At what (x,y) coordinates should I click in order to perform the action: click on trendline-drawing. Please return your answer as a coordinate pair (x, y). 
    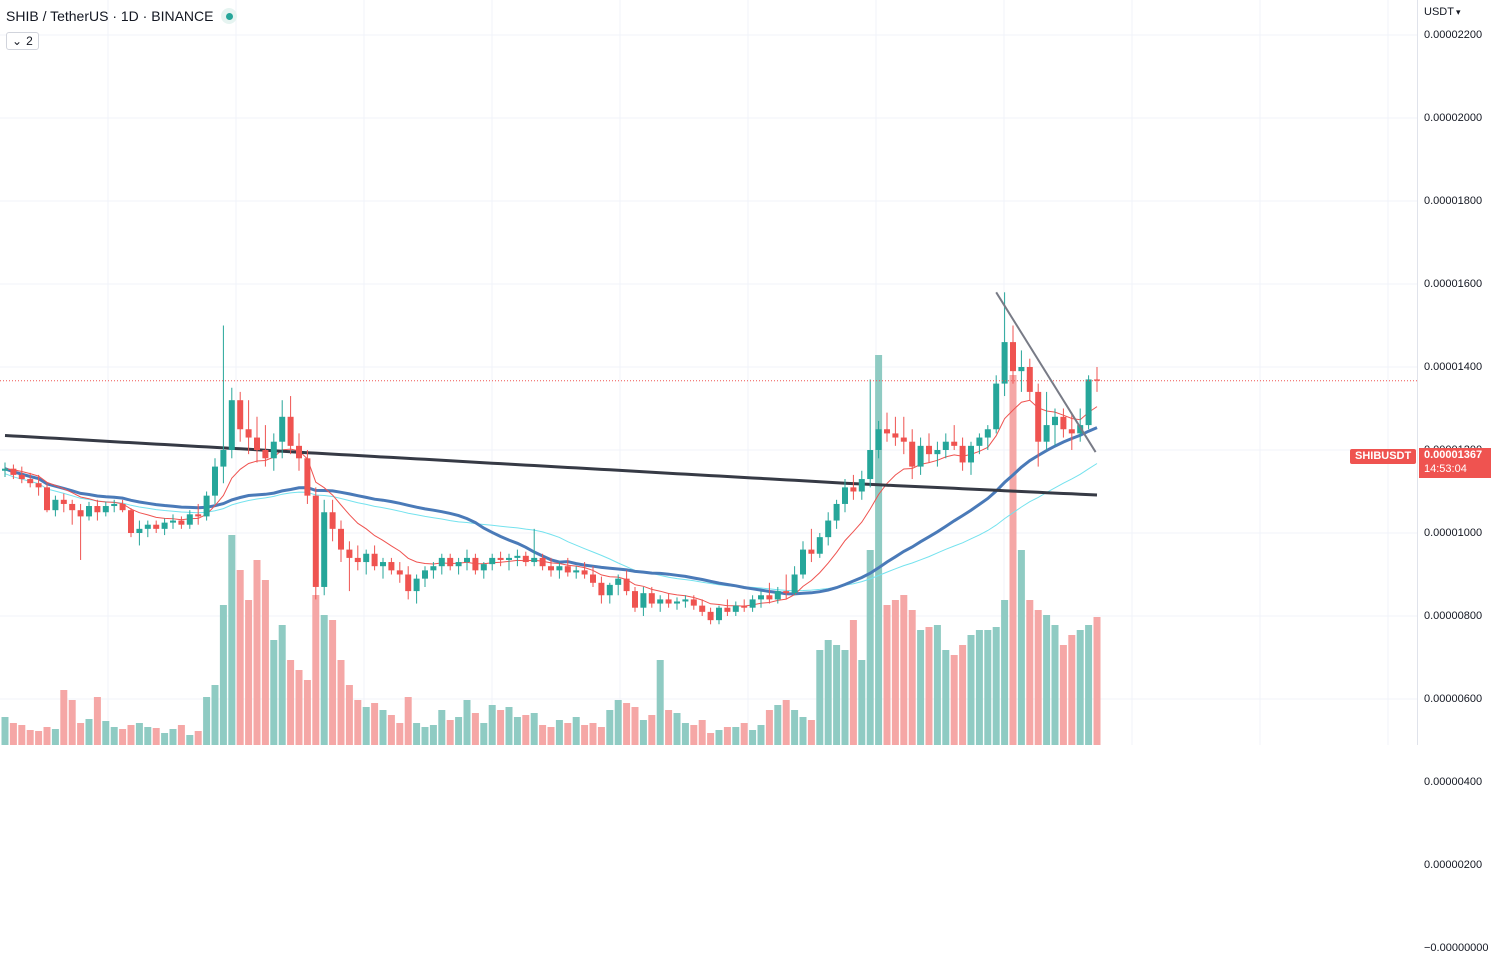
    Looking at the image, I should click on (1046, 372).